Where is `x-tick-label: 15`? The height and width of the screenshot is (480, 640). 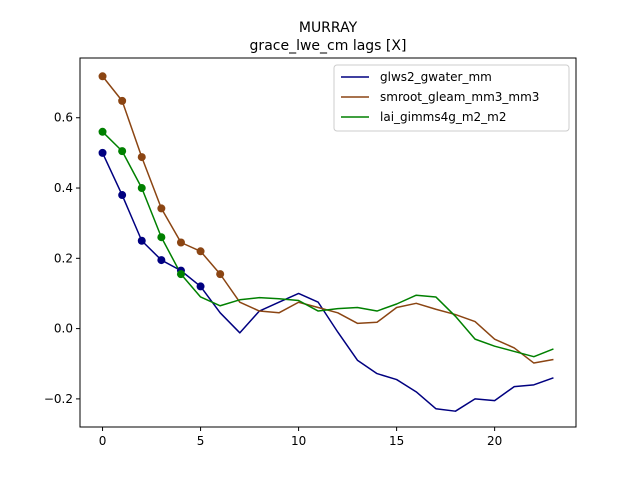
x-tick-label: 15 is located at coordinates (396, 441).